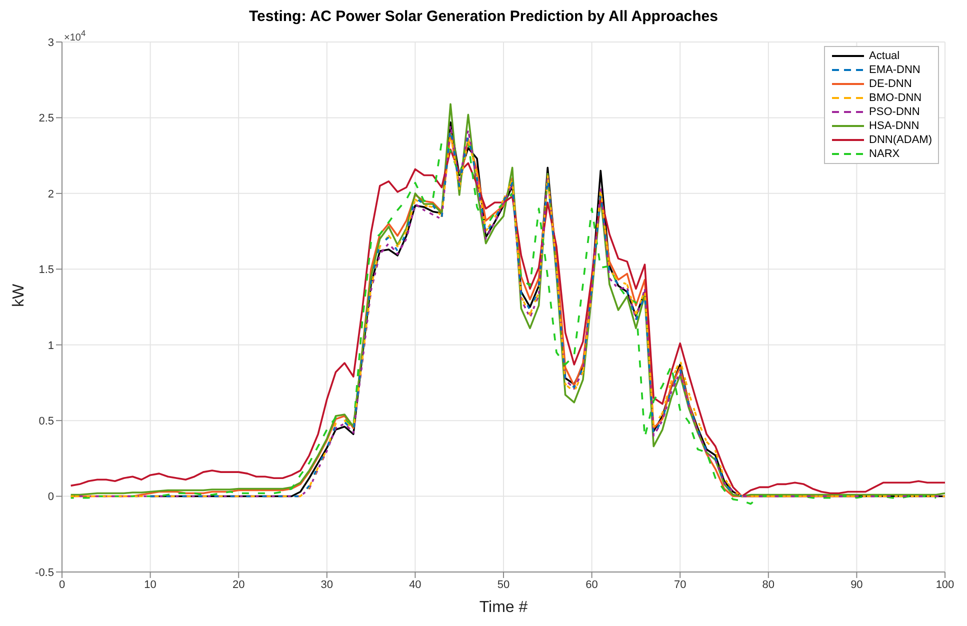 The width and height of the screenshot is (967, 626). I want to click on x-axis-title: Time #, so click(503, 607).